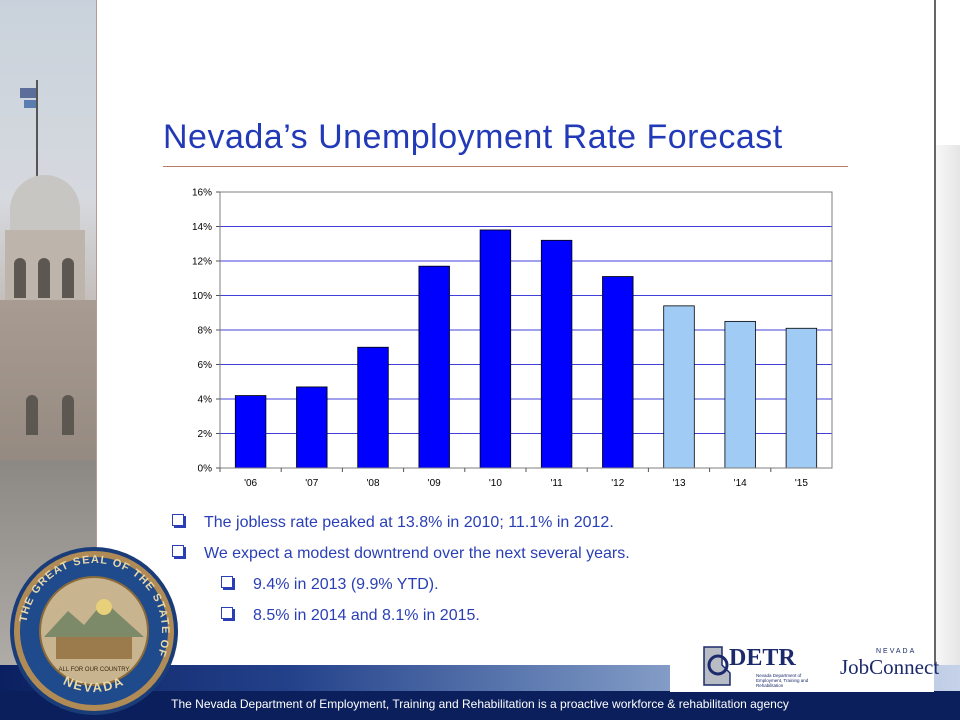 This screenshot has width=960, height=720. Describe the element at coordinates (513, 478) in the screenshot. I see `x-tick-labels: '06 '07 '08 '09 '10 '11 '12 '13 '14 '15` at that location.